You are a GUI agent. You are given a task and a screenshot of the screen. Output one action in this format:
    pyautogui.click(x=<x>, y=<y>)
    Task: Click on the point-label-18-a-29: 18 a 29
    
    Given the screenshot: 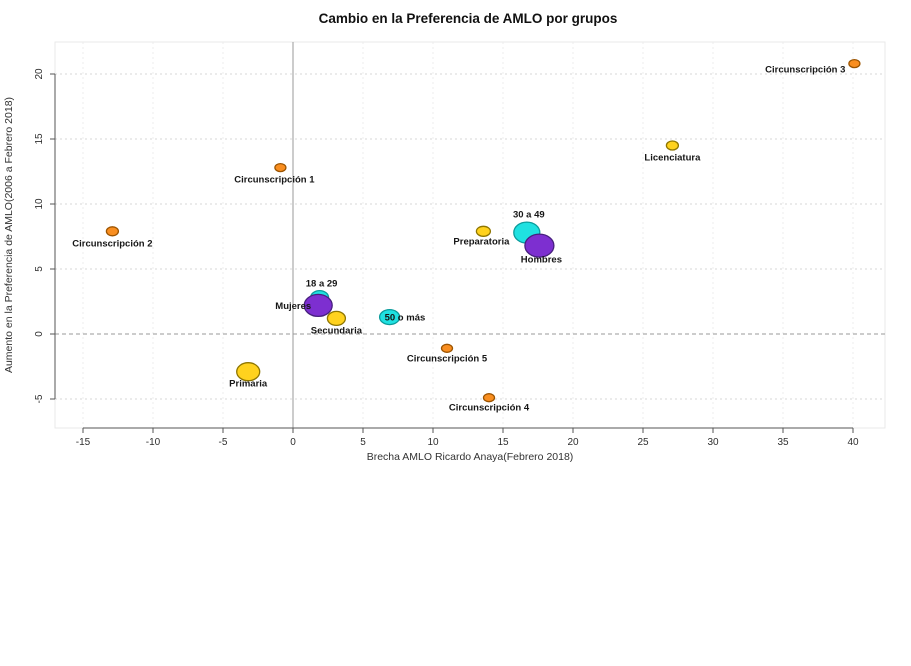 What is the action you would take?
    pyautogui.click(x=322, y=284)
    